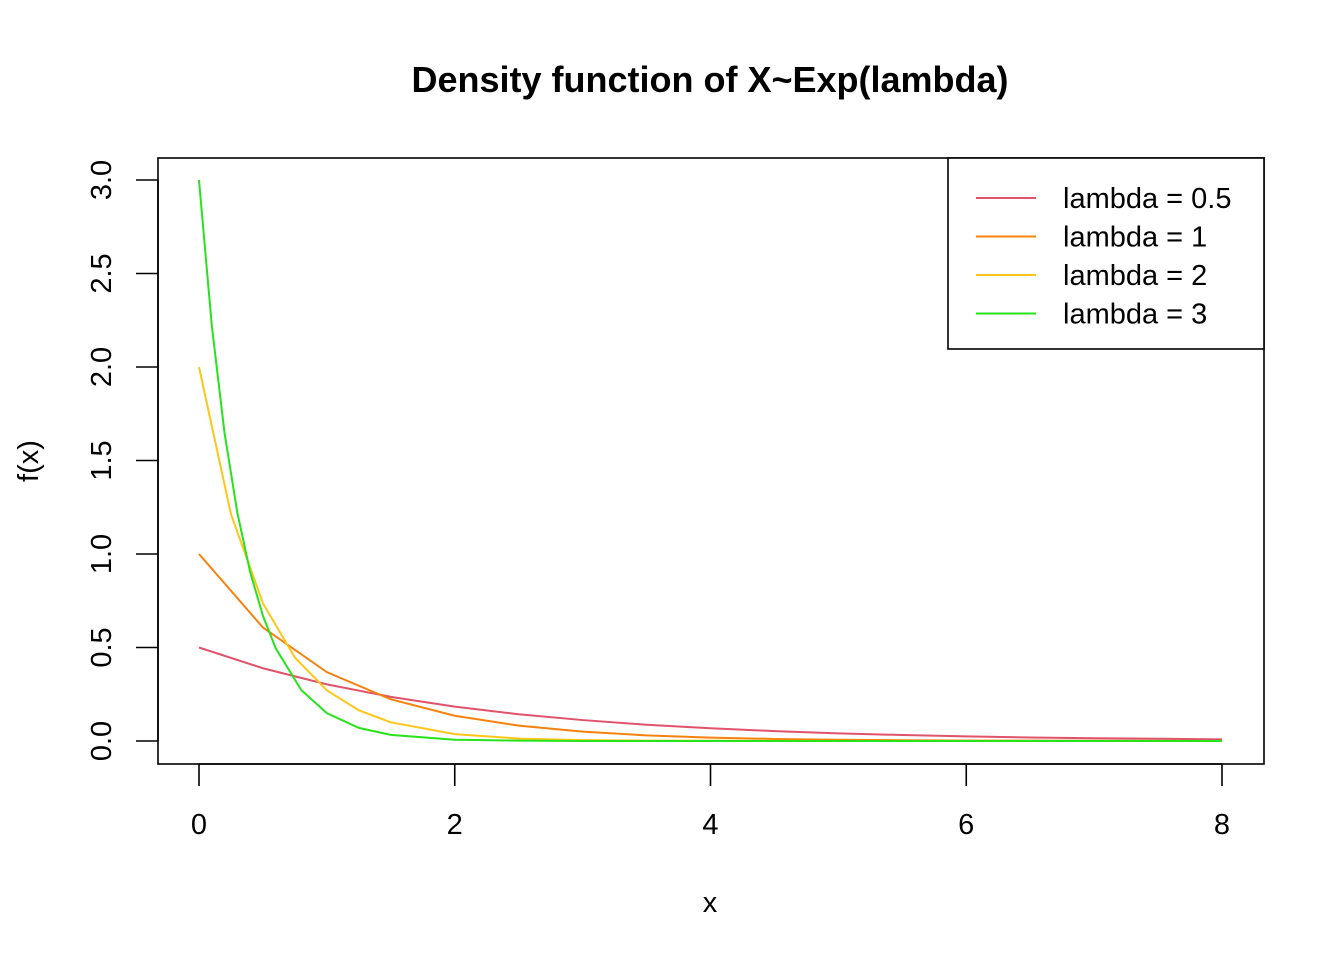 Image resolution: width=1344 pixels, height=960 pixels. I want to click on x-tick-label: 4, so click(710, 825).